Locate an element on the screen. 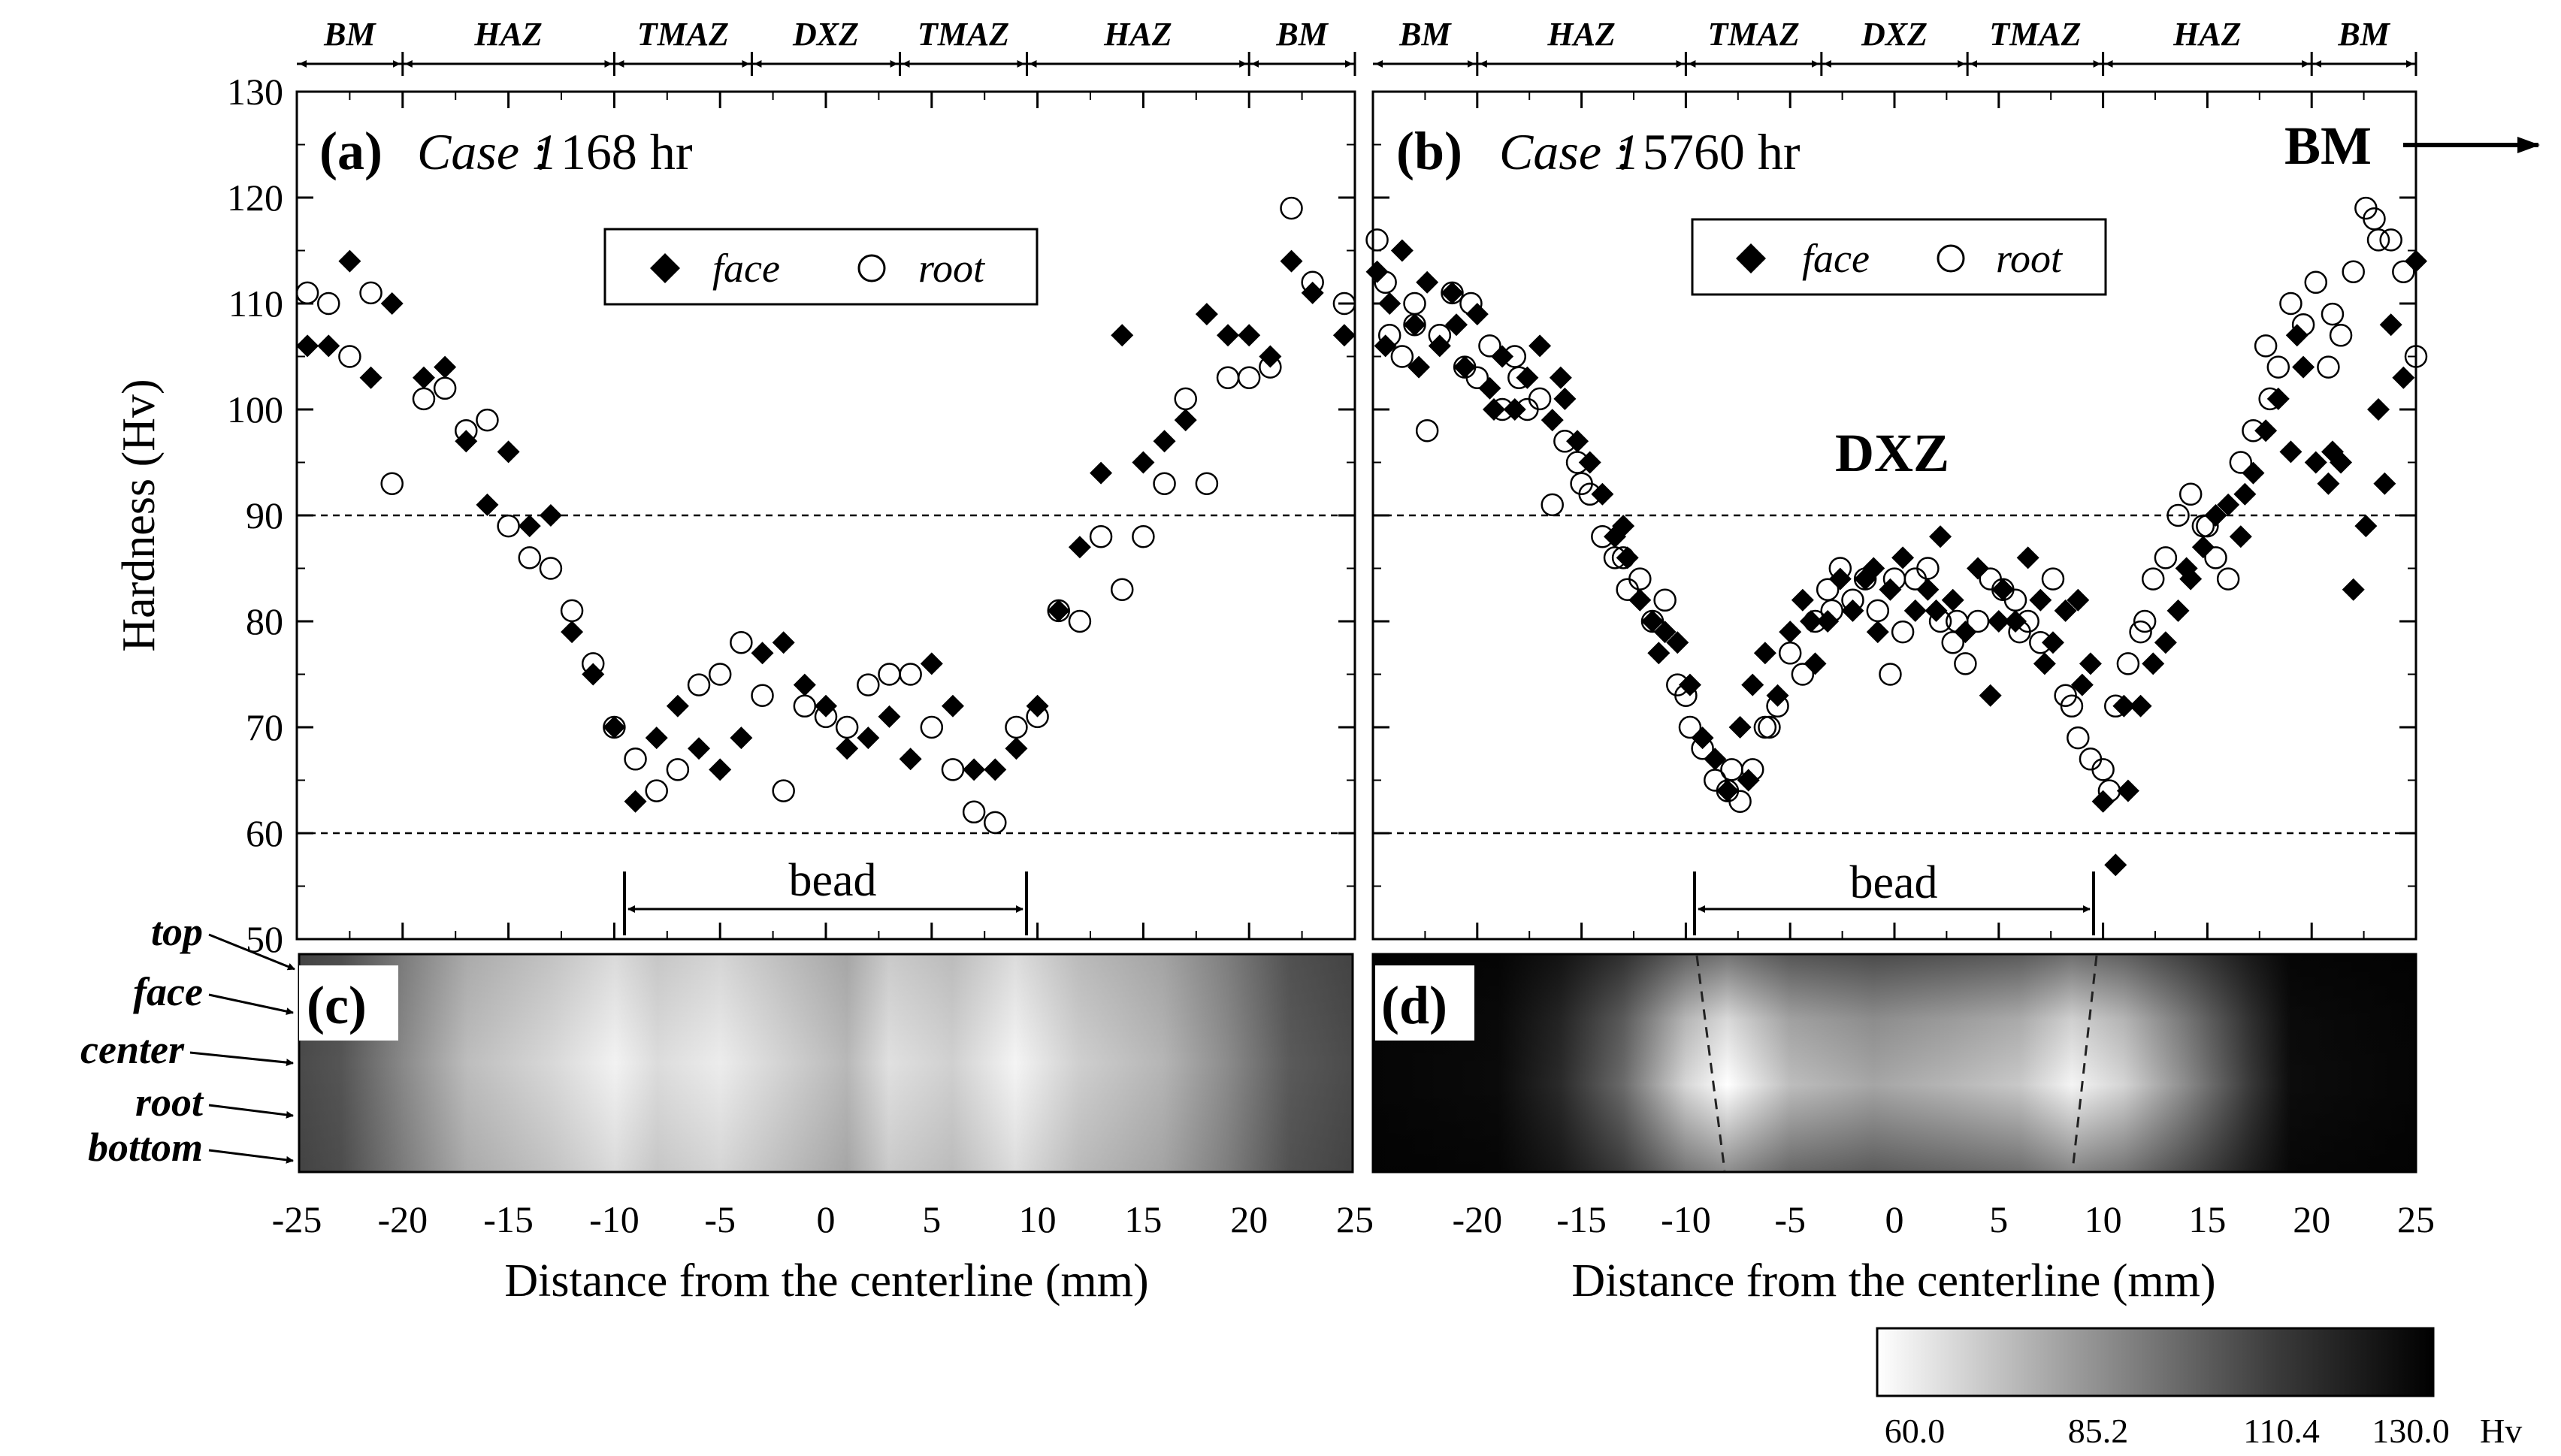  strip-d: (d) is located at coordinates (1894, 1063).